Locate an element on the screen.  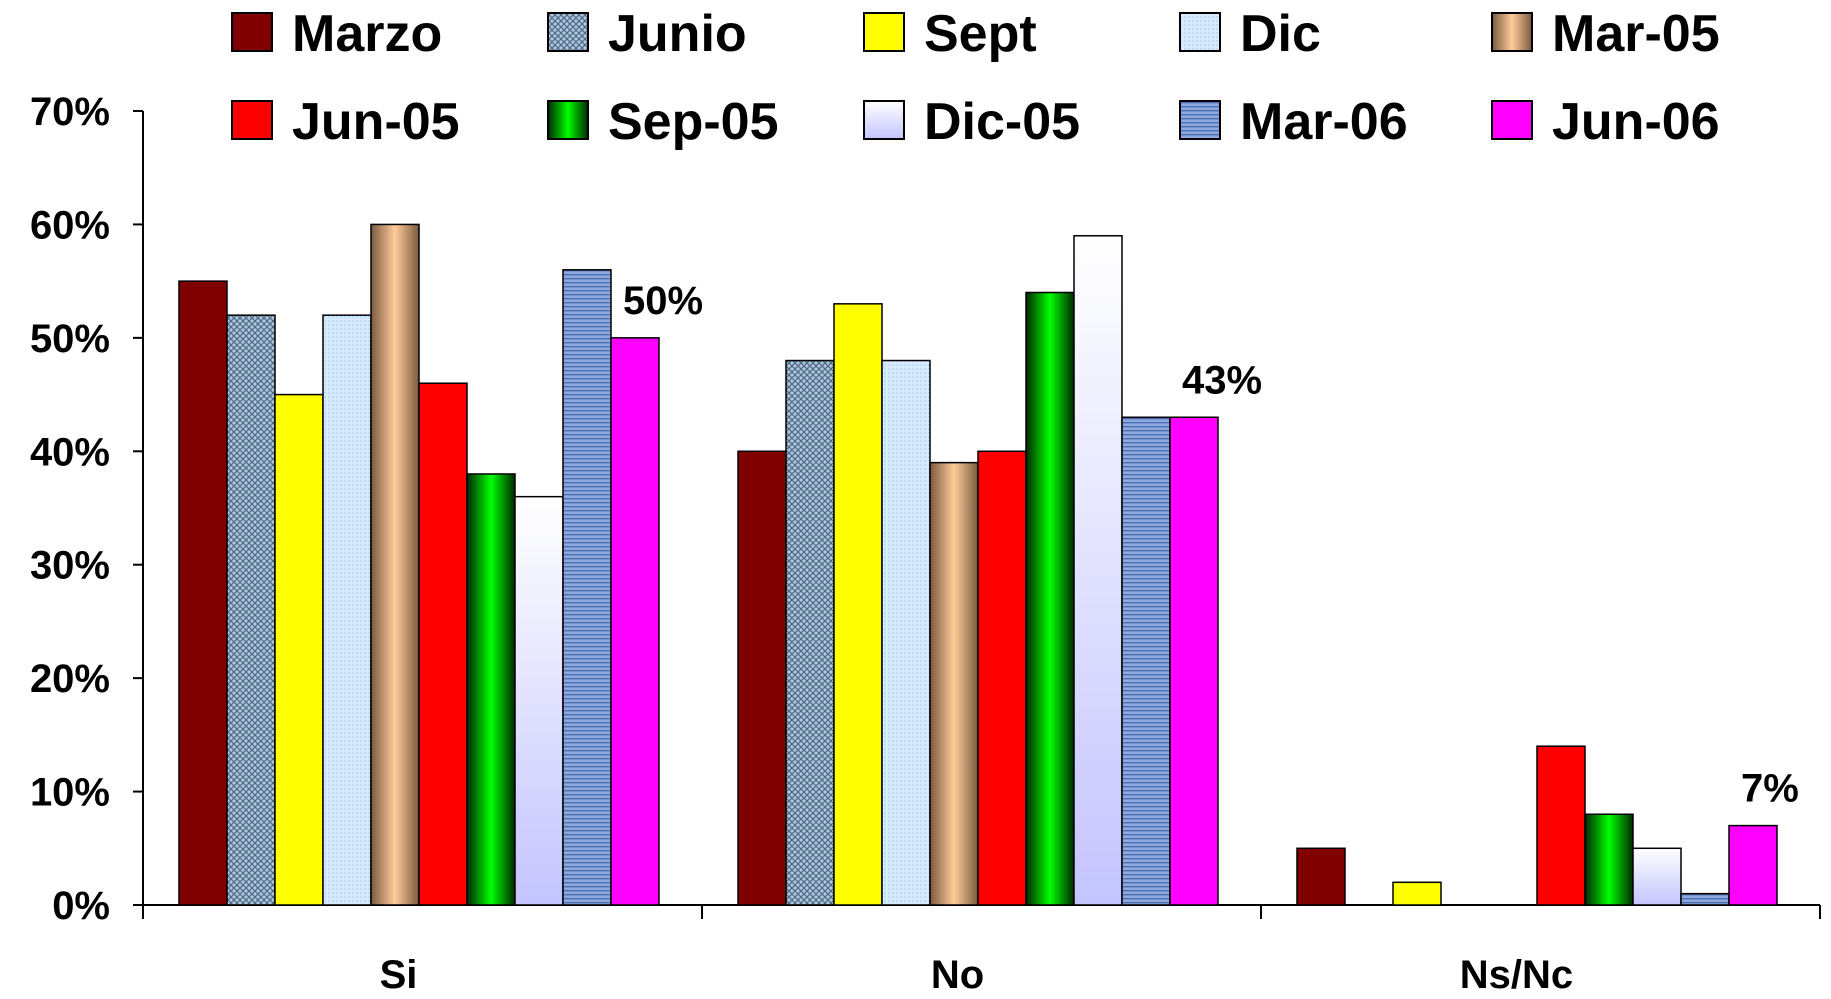
y-tick-label: 50% is located at coordinates (70, 339).